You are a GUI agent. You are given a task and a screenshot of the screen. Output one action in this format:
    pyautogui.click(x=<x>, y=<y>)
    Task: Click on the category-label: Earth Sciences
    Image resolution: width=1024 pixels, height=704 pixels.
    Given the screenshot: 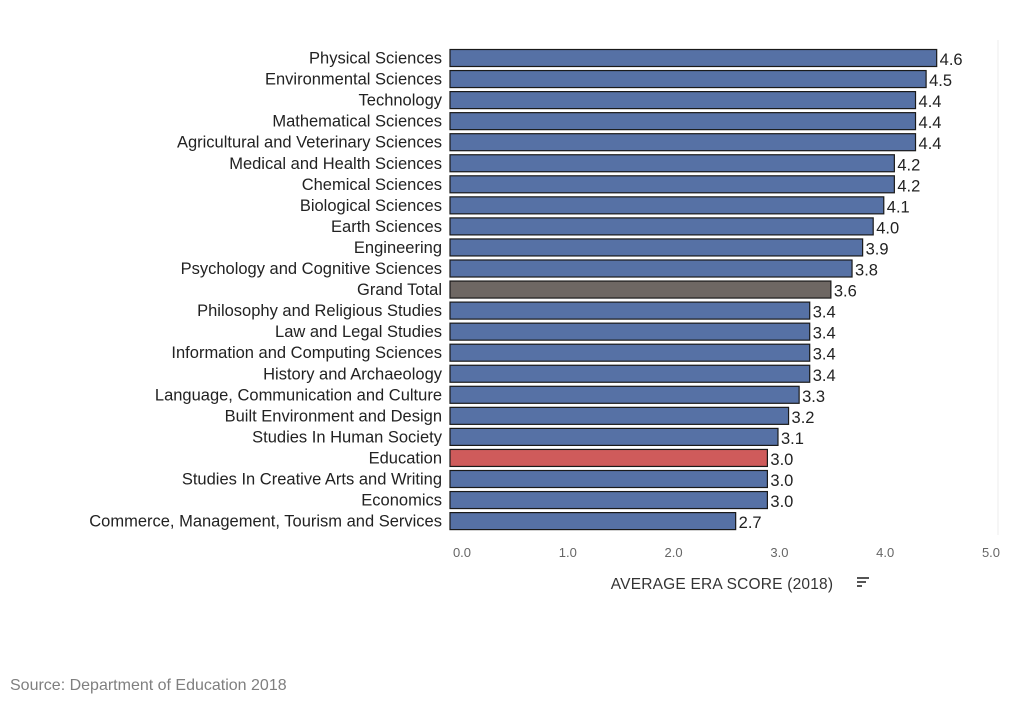 What is the action you would take?
    pyautogui.click(x=386, y=227)
    